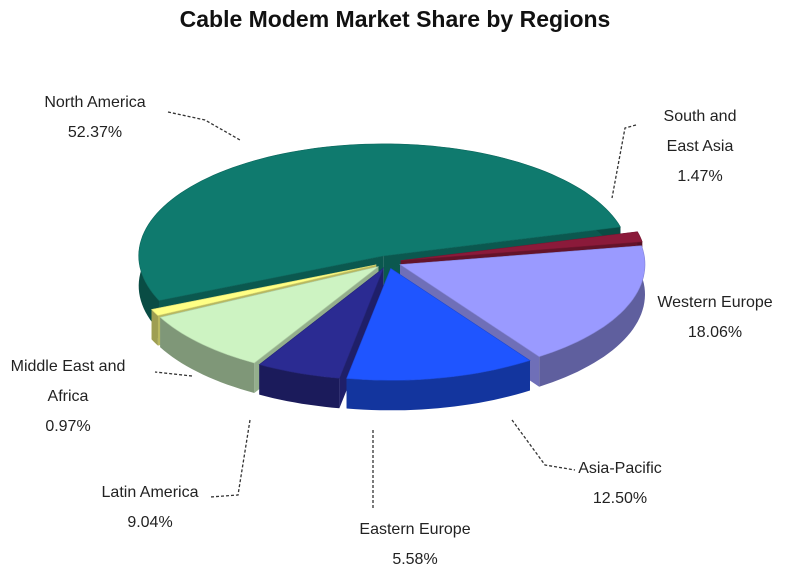 Image resolution: width=790 pixels, height=569 pixels. I want to click on category-label: Asia-Pacific, so click(620, 468).